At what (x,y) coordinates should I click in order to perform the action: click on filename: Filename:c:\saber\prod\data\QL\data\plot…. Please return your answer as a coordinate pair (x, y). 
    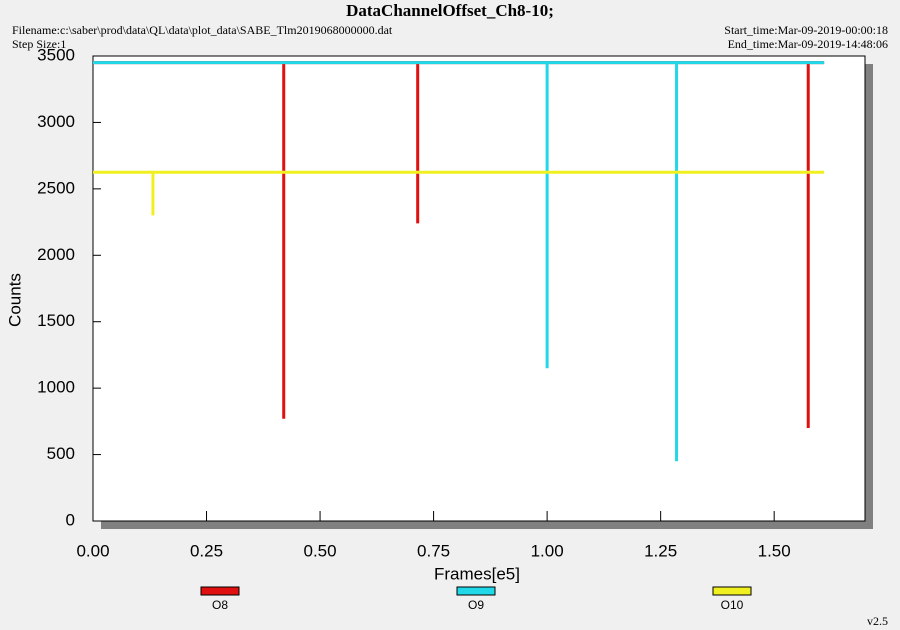
    Looking at the image, I should click on (202, 30).